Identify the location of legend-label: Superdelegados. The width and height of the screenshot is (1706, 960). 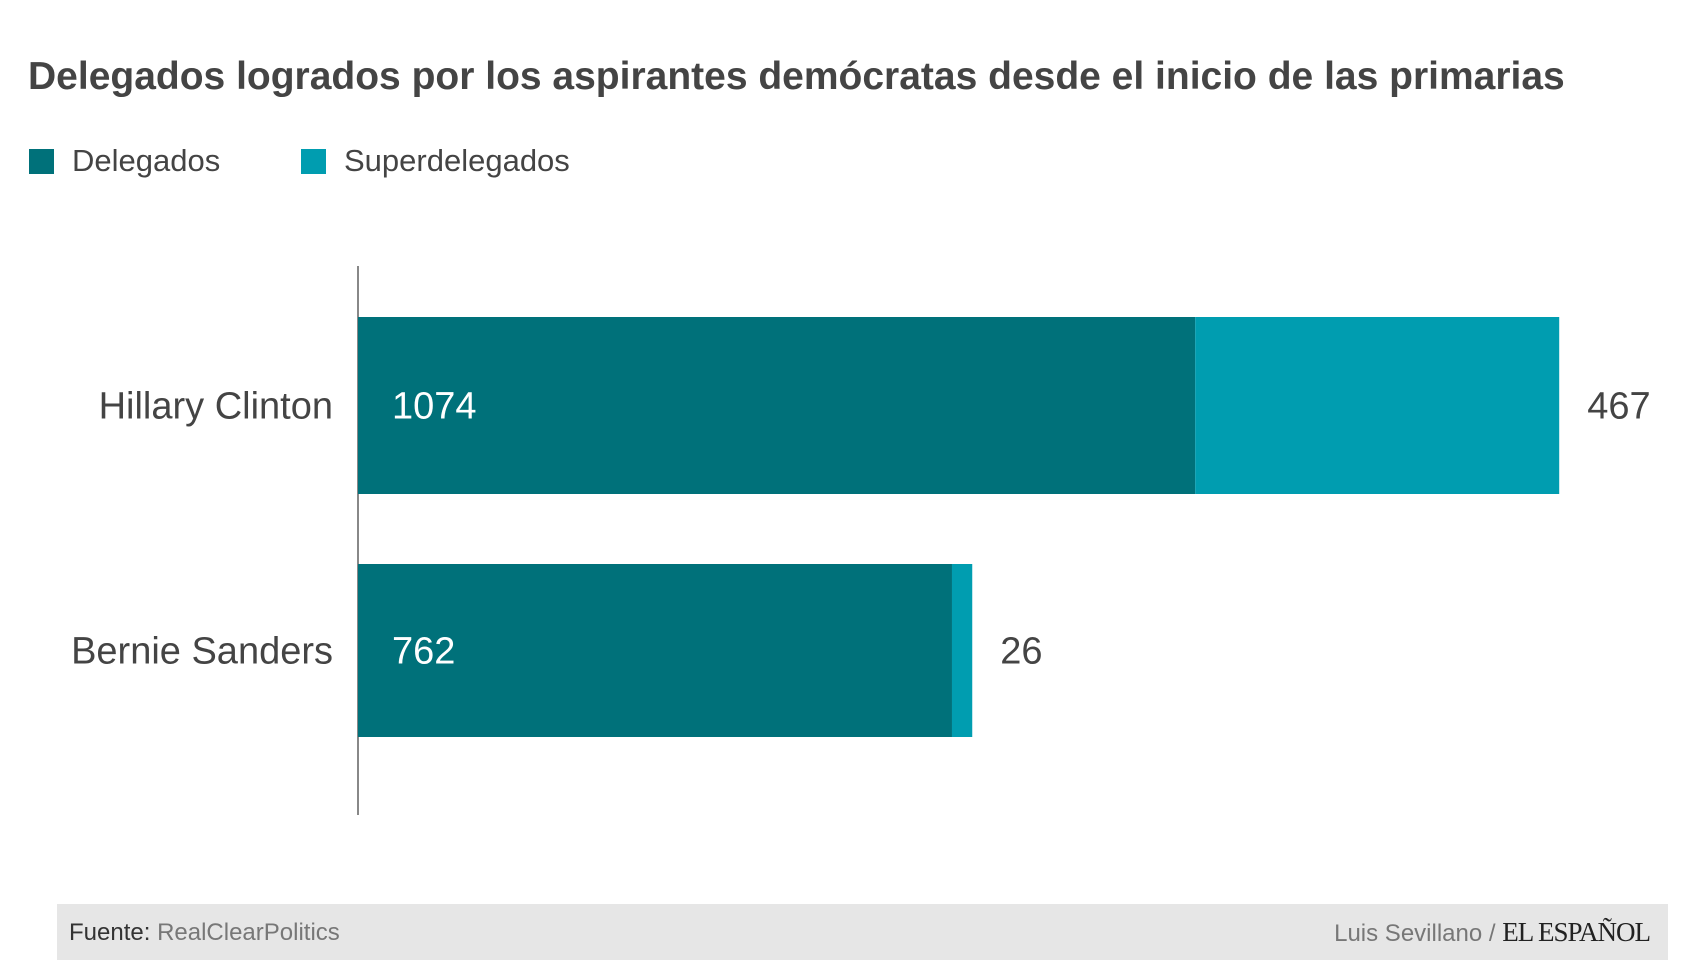
(457, 160).